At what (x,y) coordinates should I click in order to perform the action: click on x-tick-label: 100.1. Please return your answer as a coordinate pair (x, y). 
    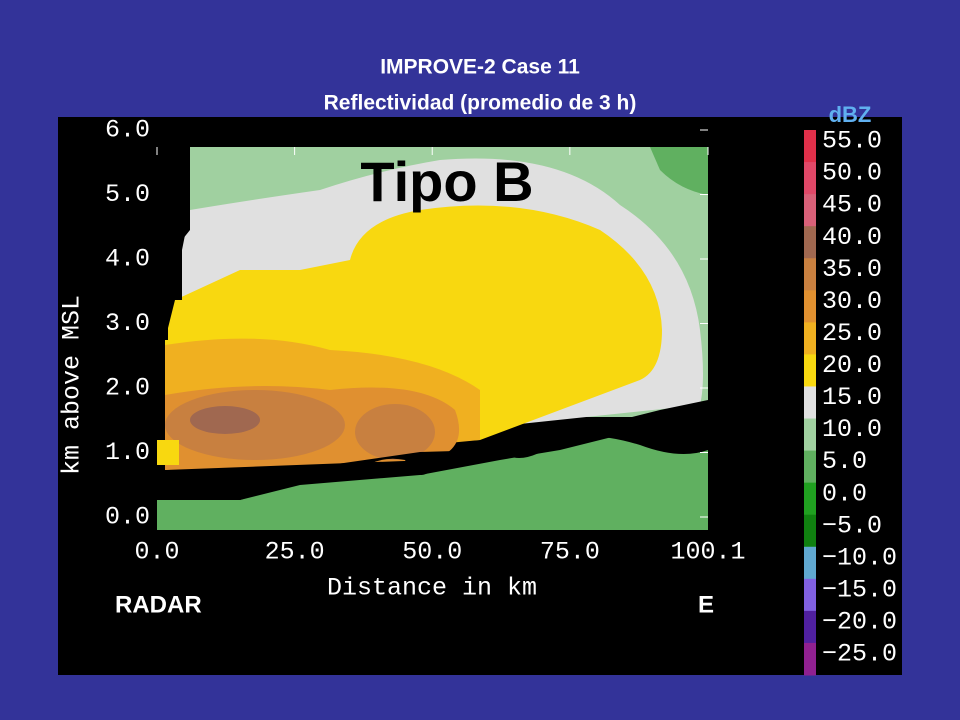
    Looking at the image, I should click on (707, 552).